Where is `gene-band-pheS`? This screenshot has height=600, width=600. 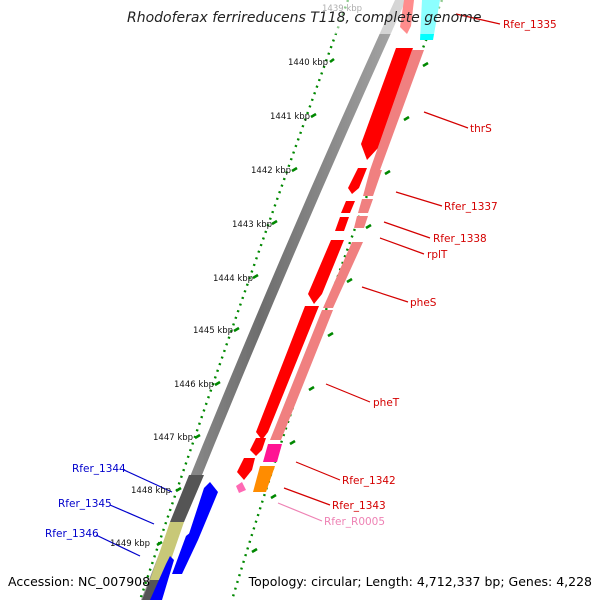
gene-band-pheS is located at coordinates (343, 275).